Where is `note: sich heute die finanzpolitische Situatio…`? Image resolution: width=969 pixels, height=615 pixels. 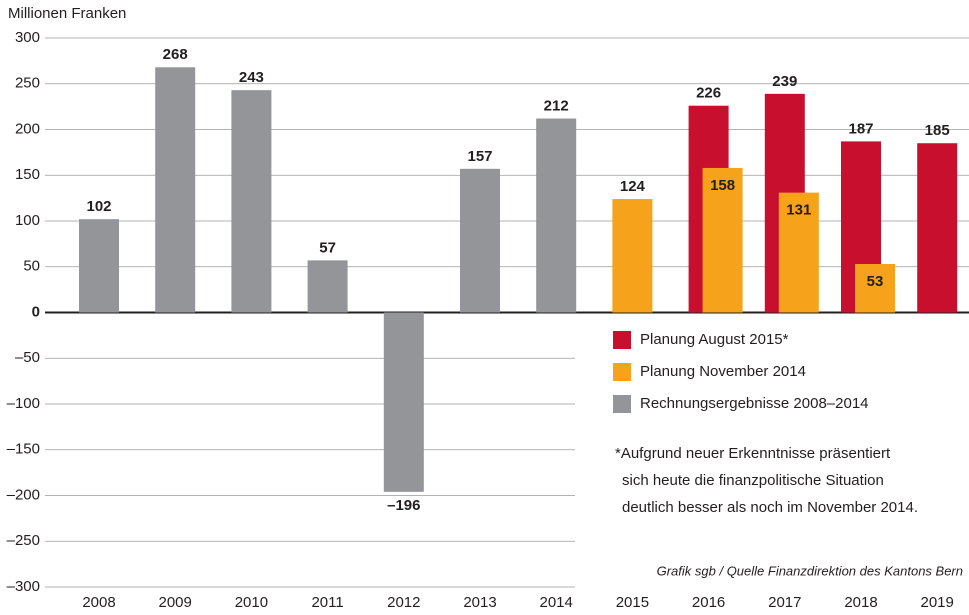 note: sich heute die finanzpolitische Situatio… is located at coordinates (753, 480).